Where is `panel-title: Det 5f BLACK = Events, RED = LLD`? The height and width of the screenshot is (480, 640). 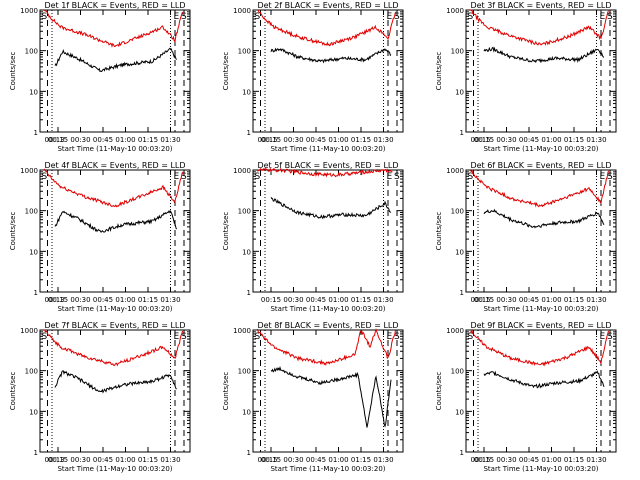 panel-title: Det 5f BLACK = Events, RED = LLD is located at coordinates (327, 165).